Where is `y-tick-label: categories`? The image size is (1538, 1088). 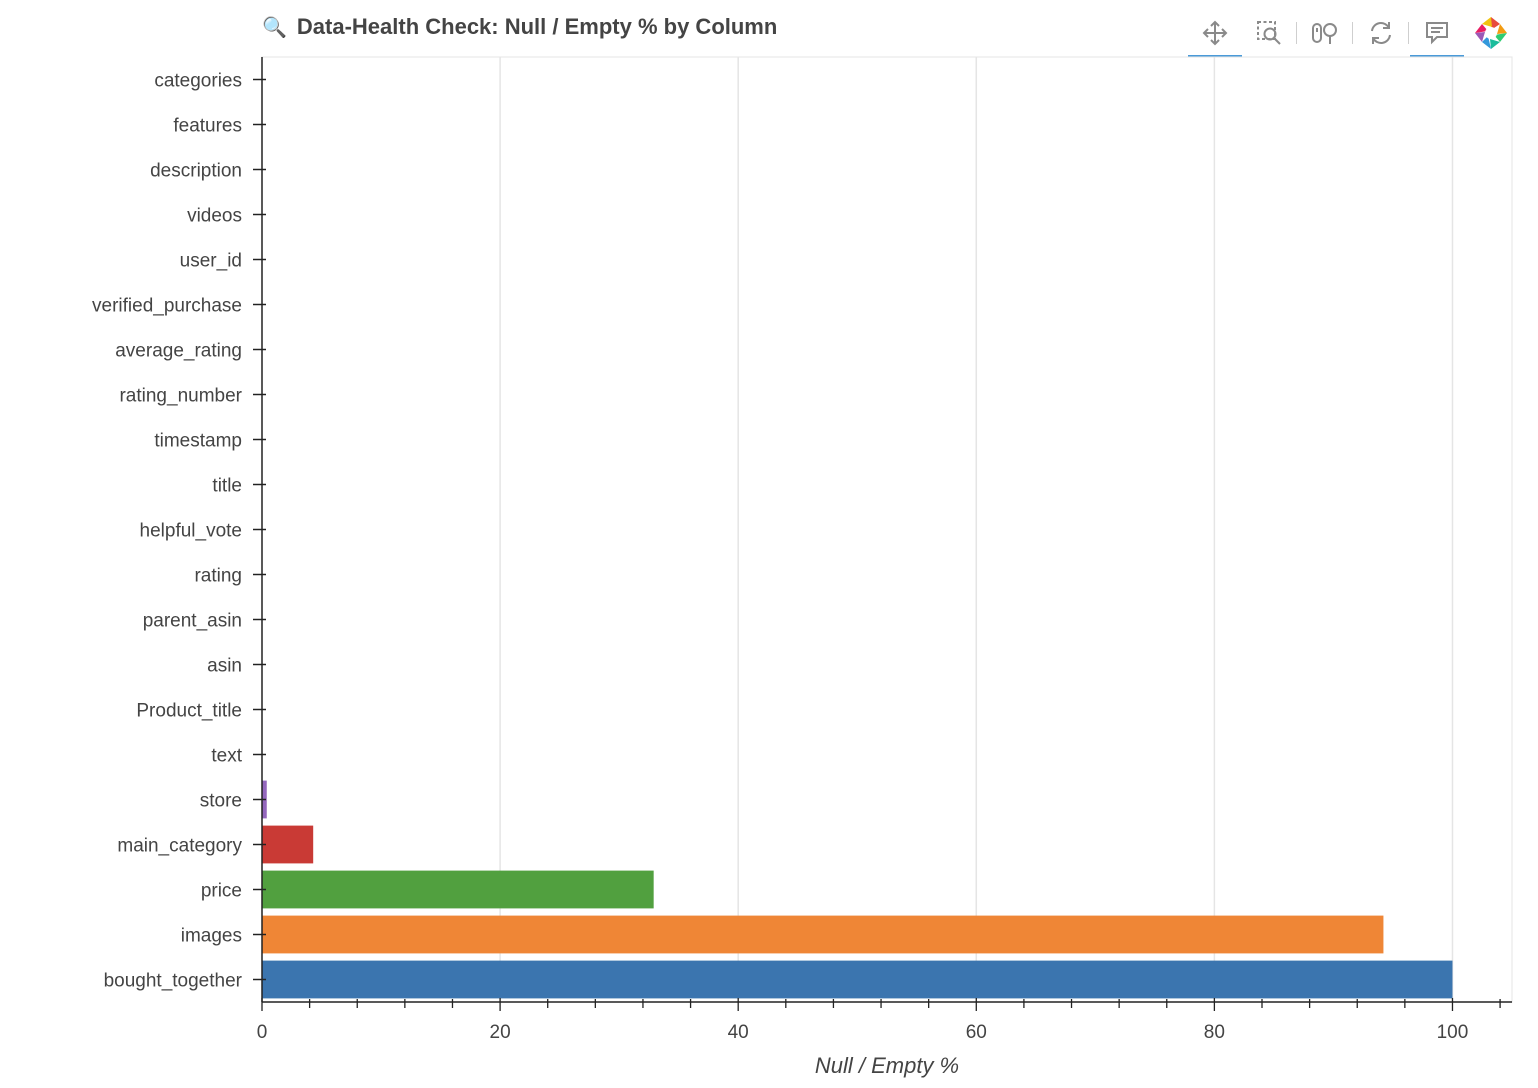 y-tick-label: categories is located at coordinates (198, 81).